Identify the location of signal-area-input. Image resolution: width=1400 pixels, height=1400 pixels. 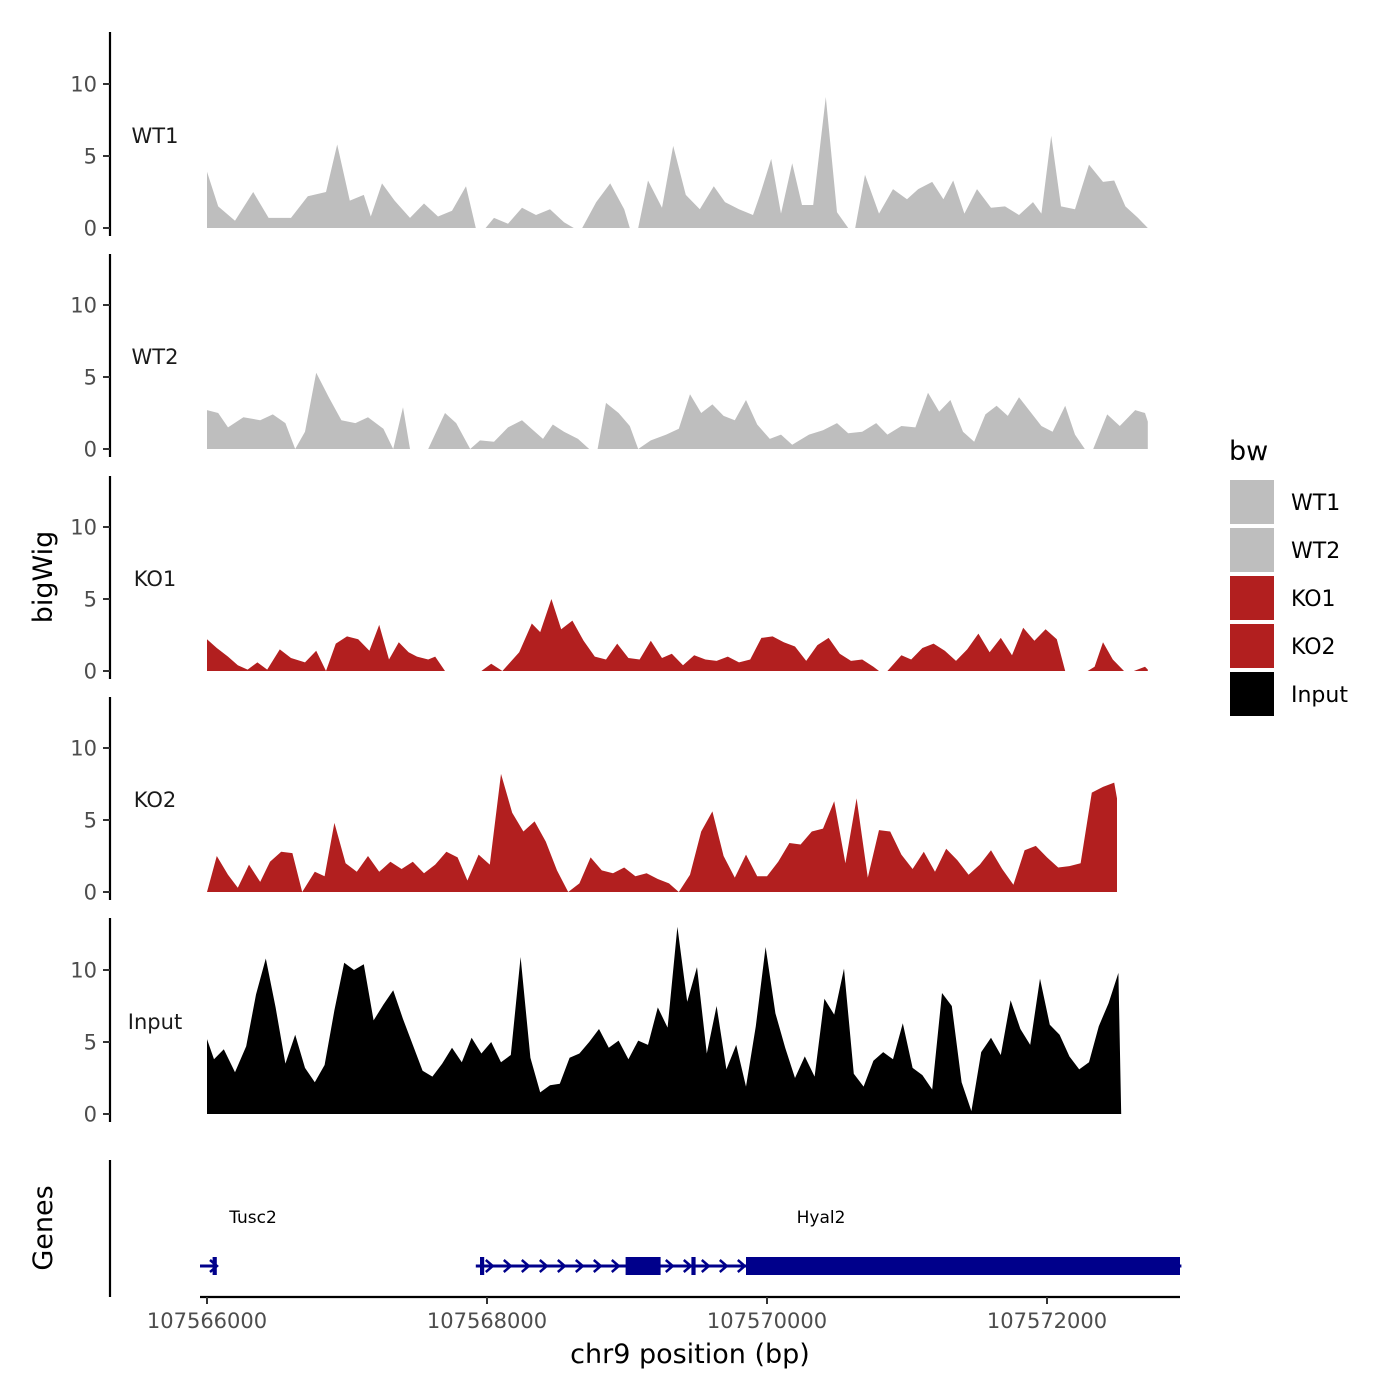
(664, 1020).